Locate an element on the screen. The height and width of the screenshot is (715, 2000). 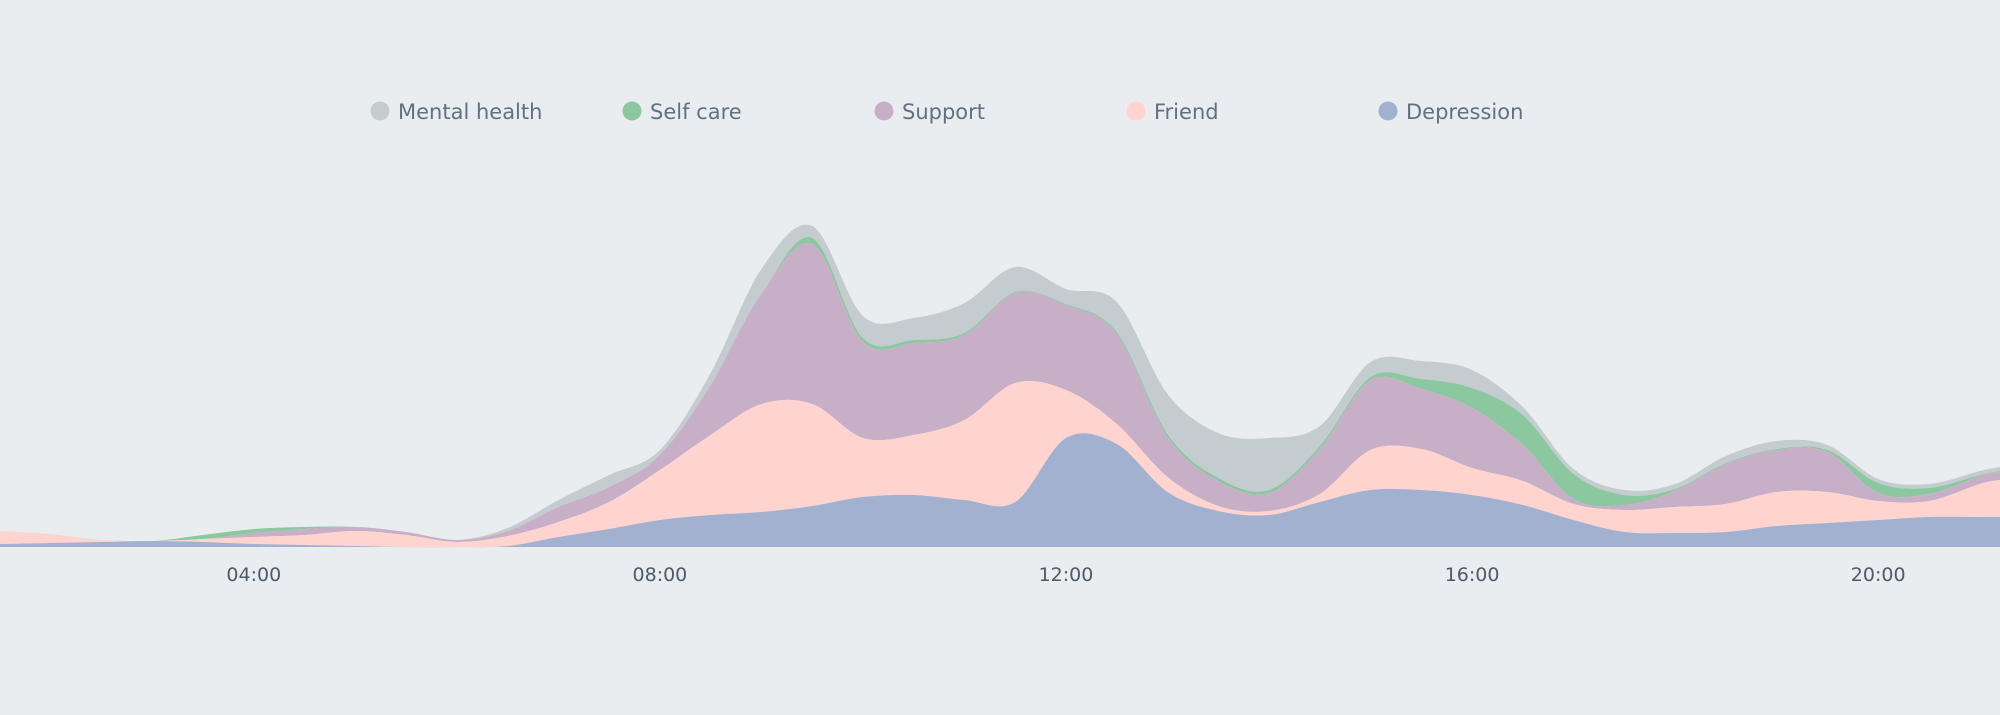
legend-label-depression: Depression is located at coordinates (1464, 112).